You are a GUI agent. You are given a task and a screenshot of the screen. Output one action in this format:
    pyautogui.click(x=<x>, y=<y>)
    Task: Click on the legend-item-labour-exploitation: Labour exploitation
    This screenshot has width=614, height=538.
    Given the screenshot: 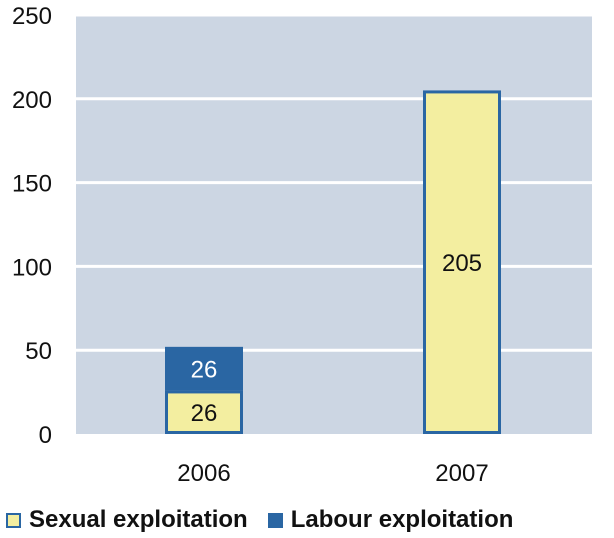 What is the action you would take?
    pyautogui.click(x=390, y=520)
    